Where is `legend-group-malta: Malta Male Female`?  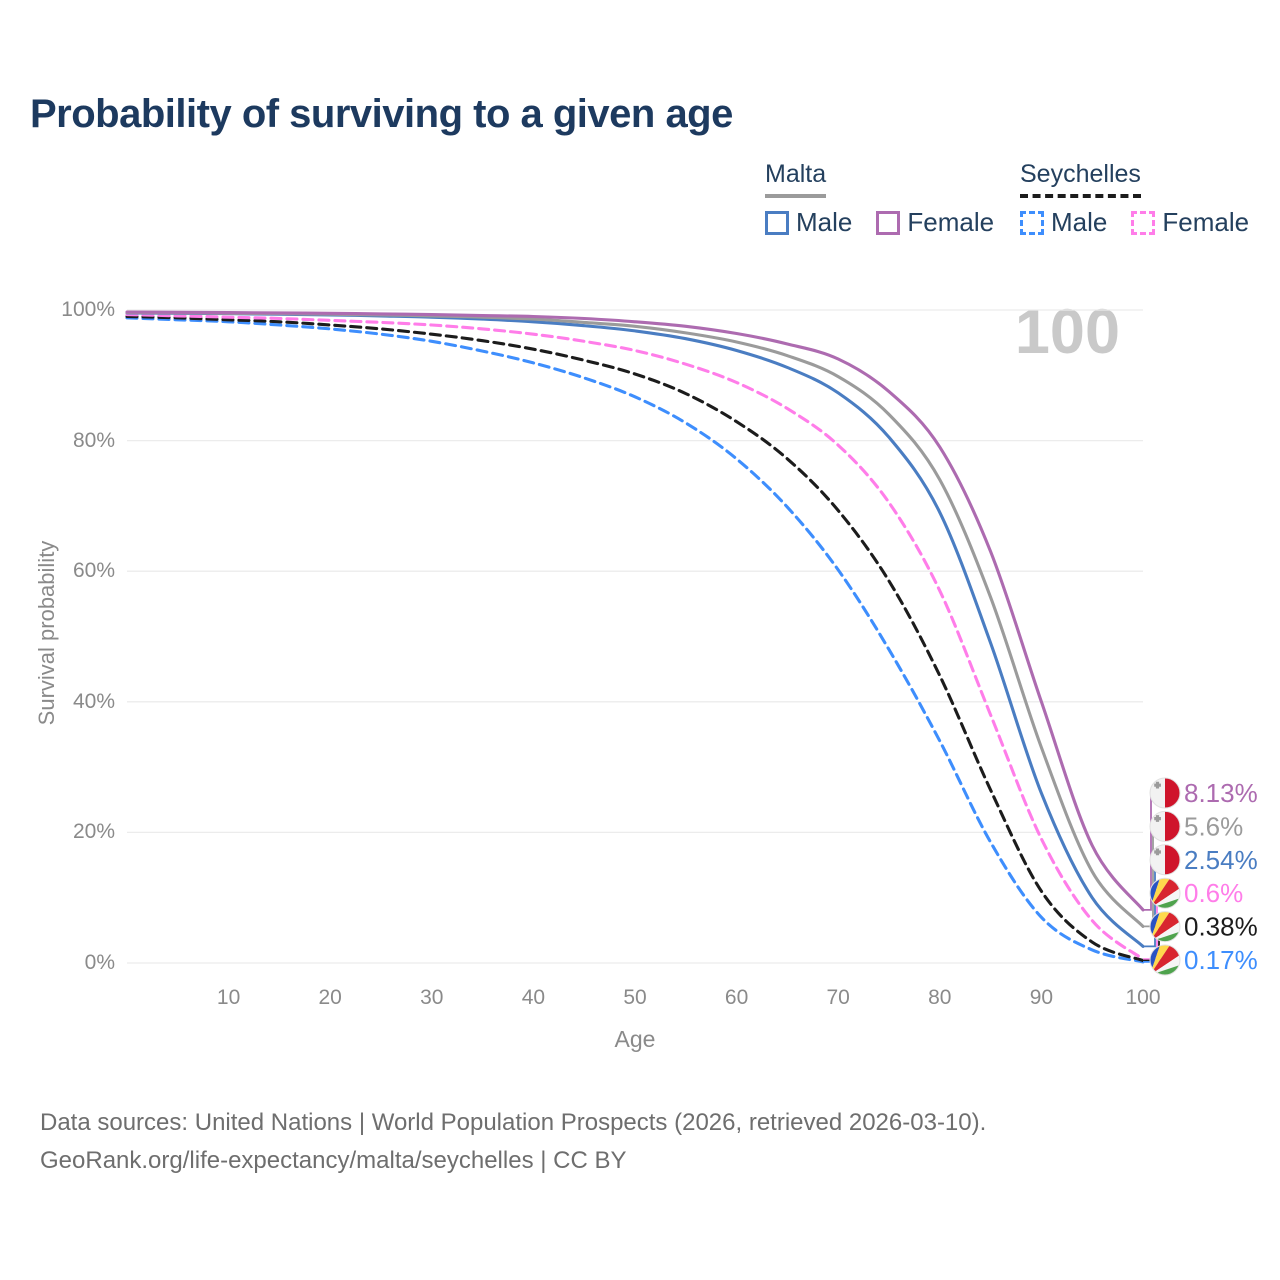
legend-group-malta: Malta Male Female is located at coordinates (879, 199).